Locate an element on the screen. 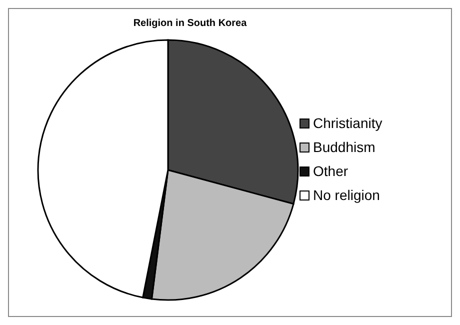 The height and width of the screenshot is (325, 460). chart-title: Religion in South Korea is located at coordinates (190, 23).